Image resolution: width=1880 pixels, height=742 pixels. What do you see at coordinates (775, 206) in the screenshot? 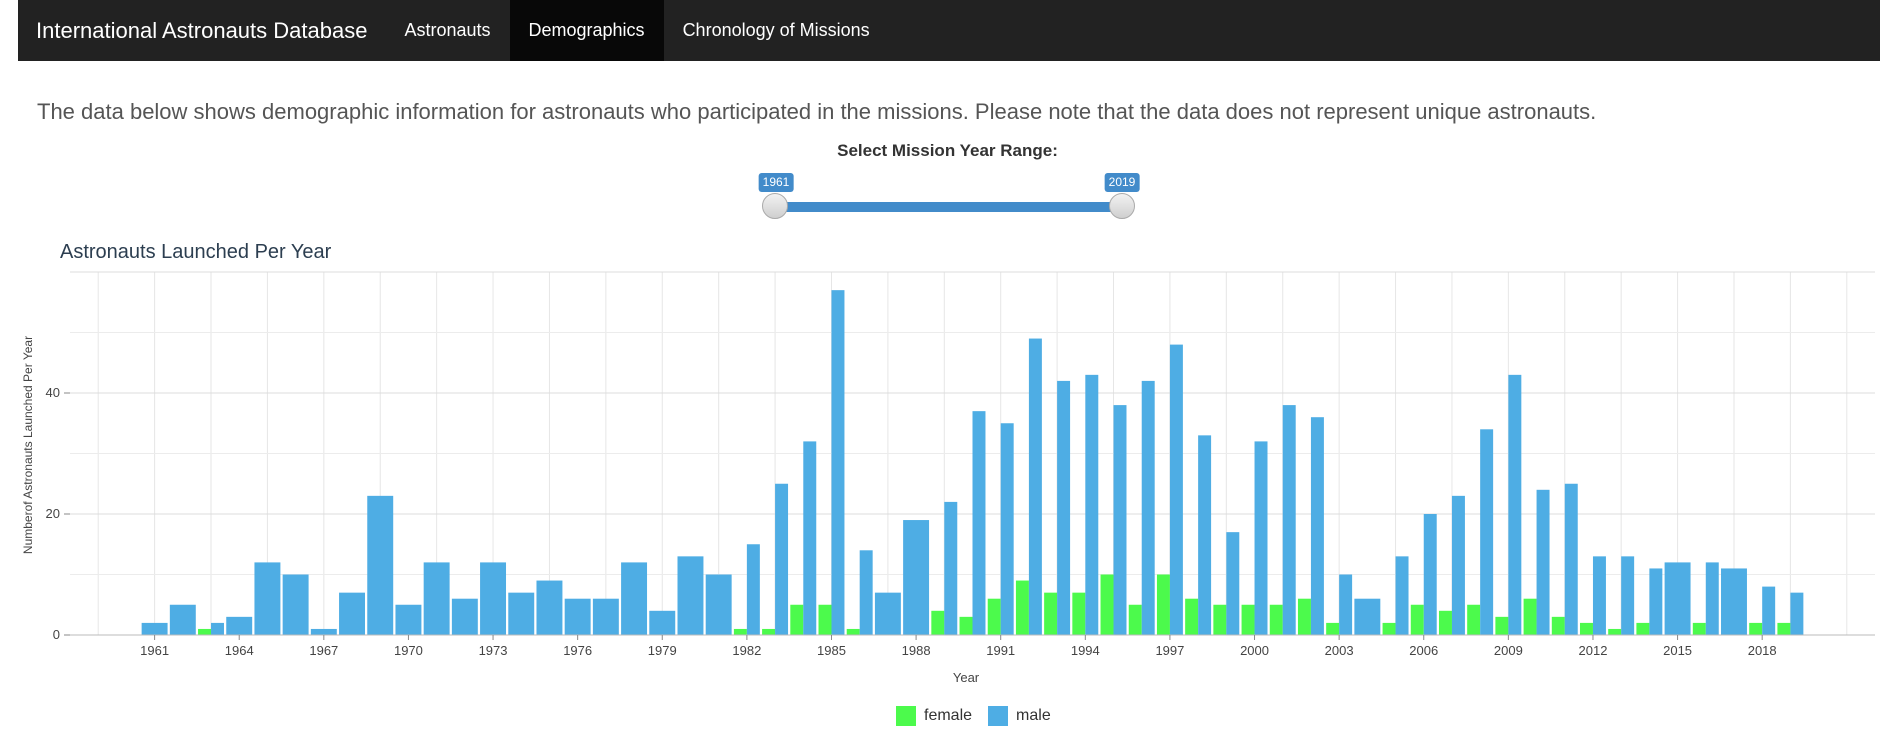
I see `slider-min-handle` at bounding box center [775, 206].